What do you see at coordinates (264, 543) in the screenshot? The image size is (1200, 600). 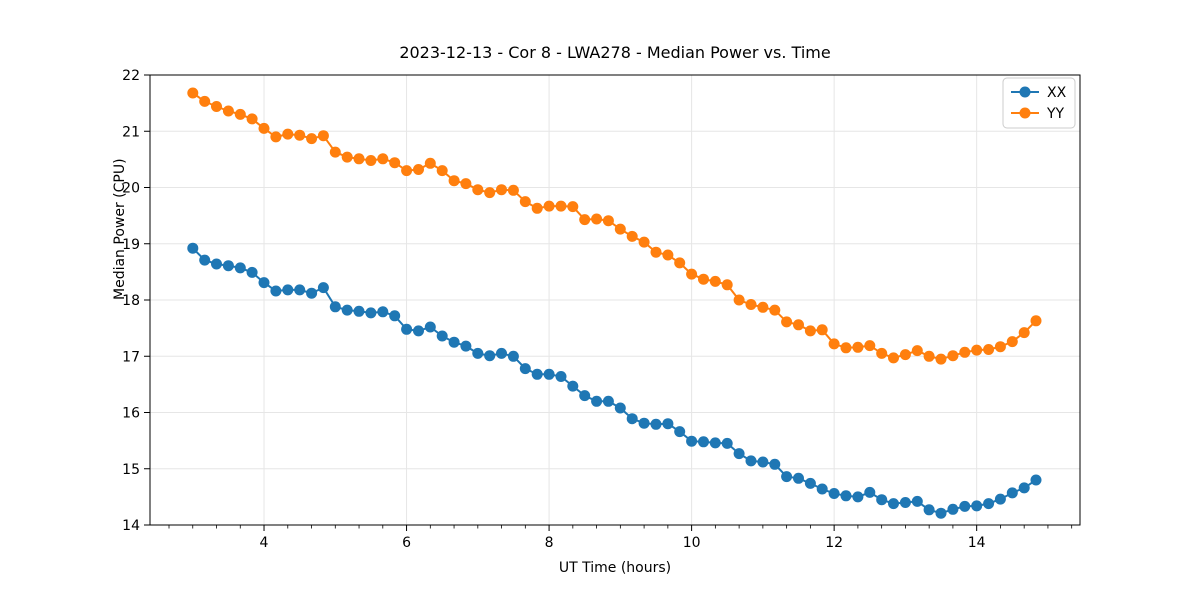 I see `x-tick-label: 4` at bounding box center [264, 543].